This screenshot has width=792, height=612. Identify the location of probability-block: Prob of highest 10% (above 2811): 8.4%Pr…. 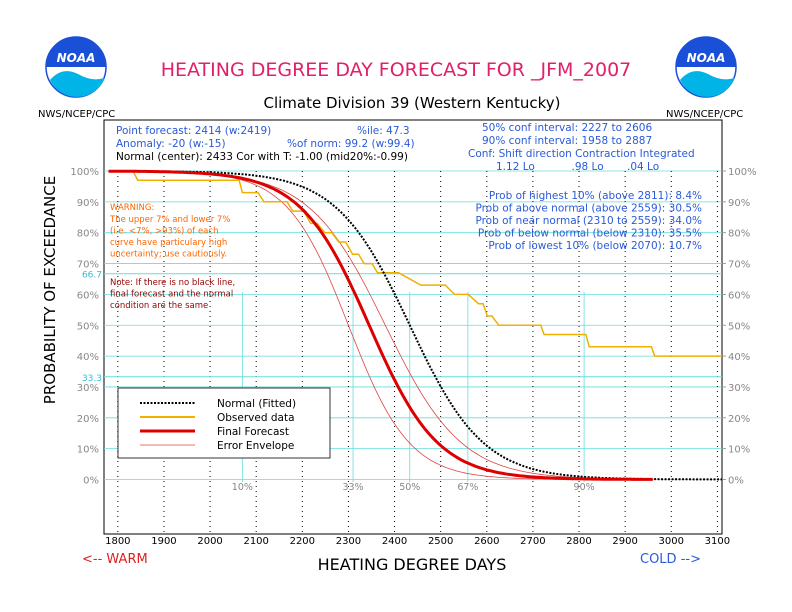
(588, 221).